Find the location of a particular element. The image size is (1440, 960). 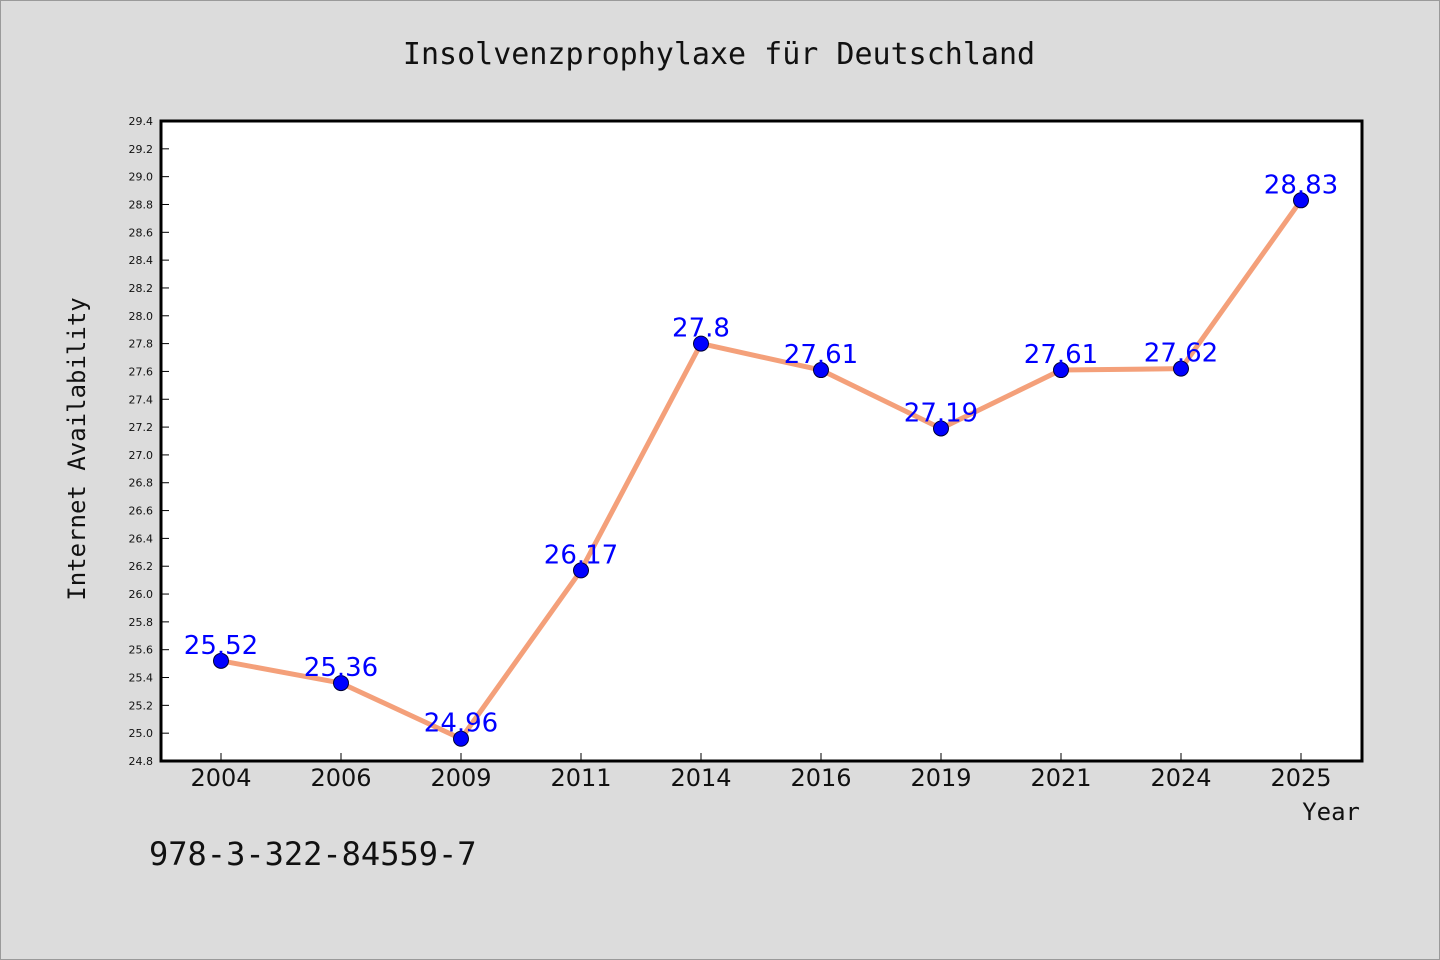

x-axis: 2004 2006 2009 2011 2014 2016 2019 2021 2024 2025 is located at coordinates (761, 772).